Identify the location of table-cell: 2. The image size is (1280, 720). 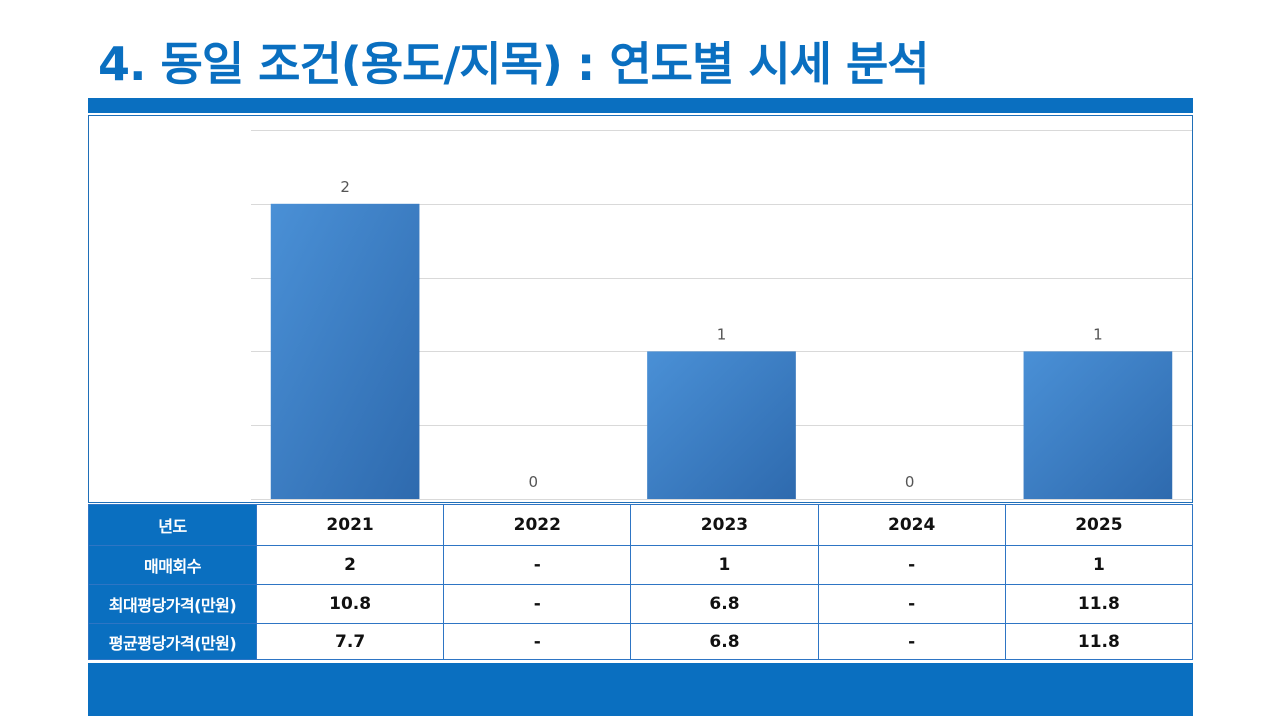
(350, 565).